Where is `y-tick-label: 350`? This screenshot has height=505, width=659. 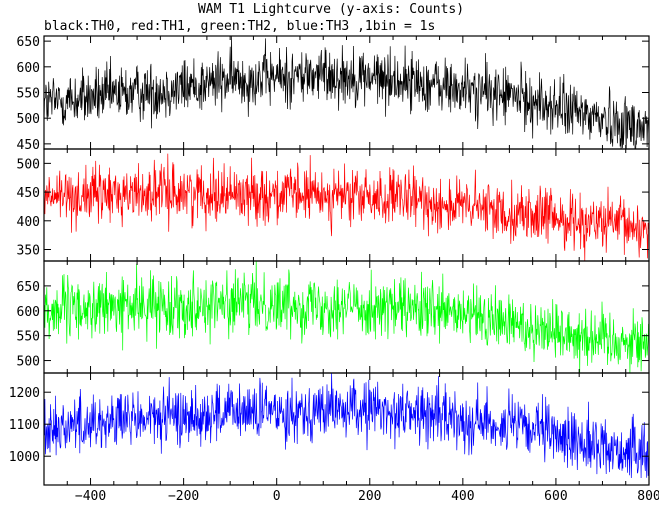
y-tick-label: 350 is located at coordinates (28, 251).